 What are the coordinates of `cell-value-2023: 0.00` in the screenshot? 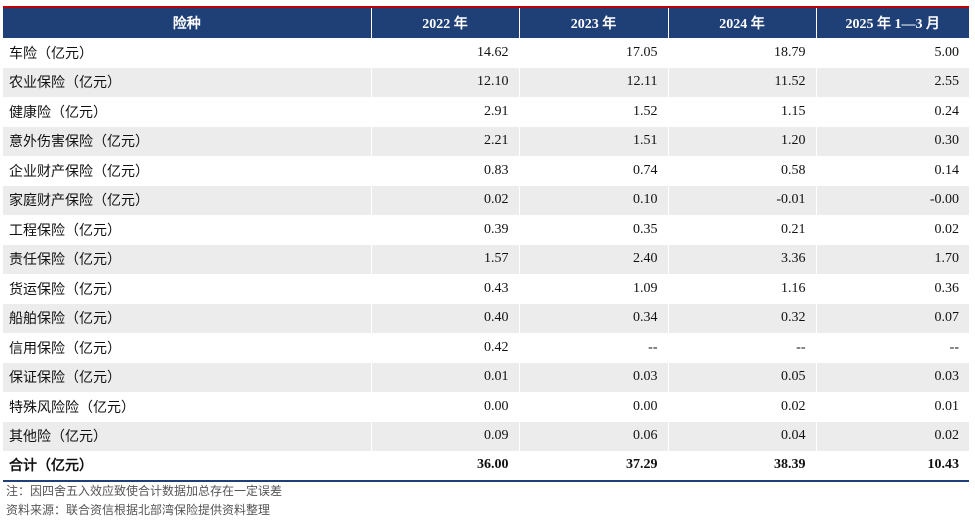 It's located at (593, 407).